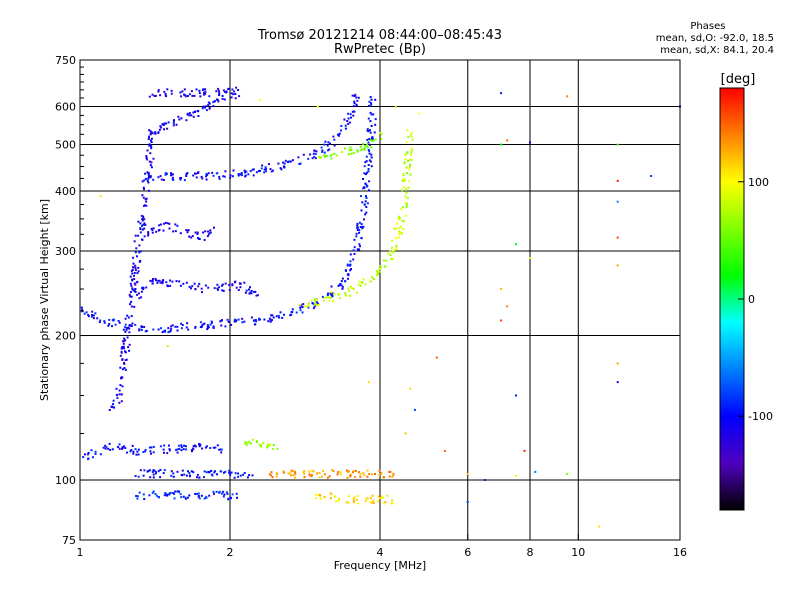  What do you see at coordinates (65, 107) in the screenshot?
I see `y-tick-label: 600` at bounding box center [65, 107].